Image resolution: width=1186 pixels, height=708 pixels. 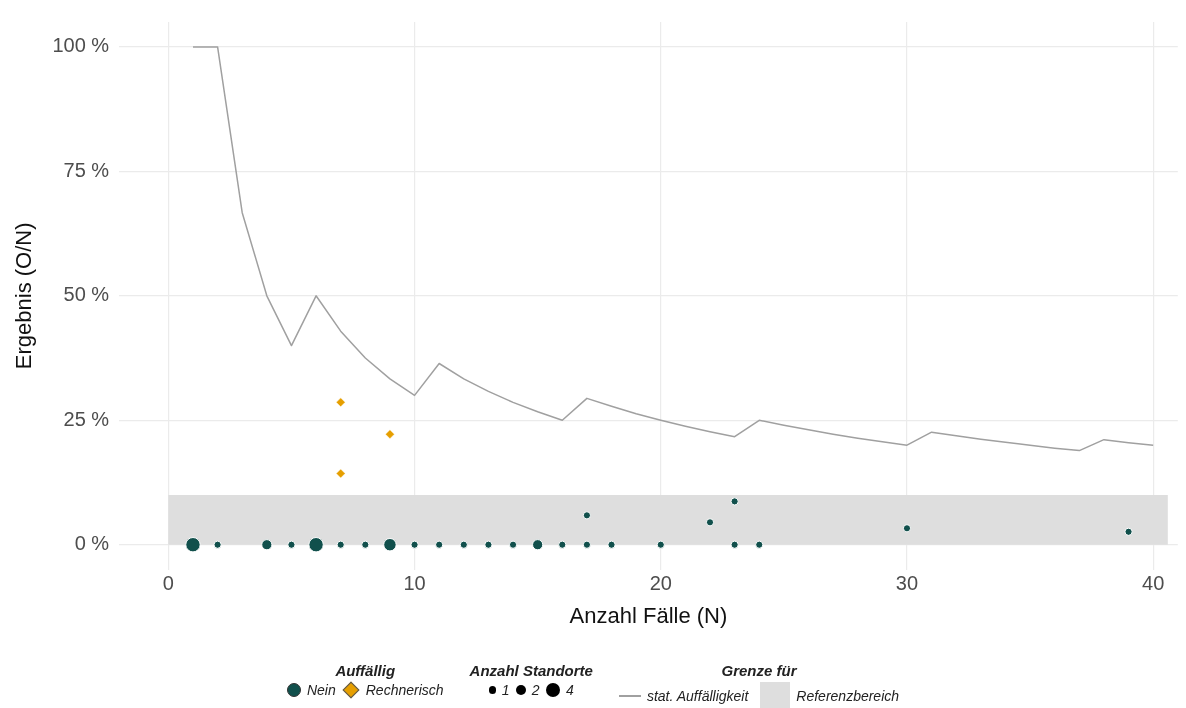 I want to click on legend-title: Auffällig, so click(x=365, y=670).